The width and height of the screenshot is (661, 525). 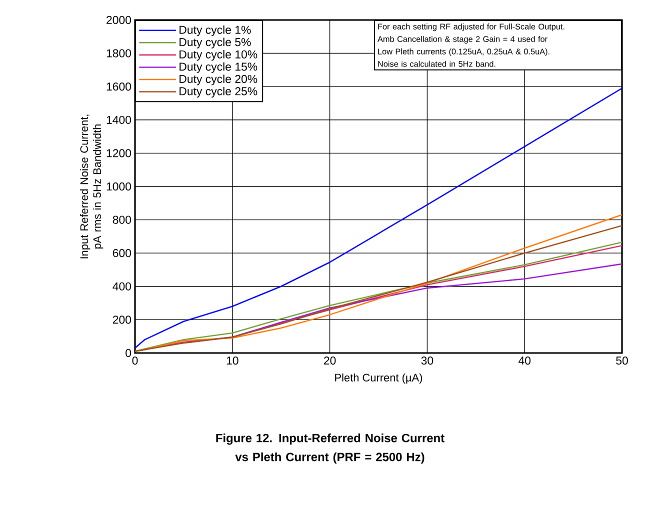 What do you see at coordinates (330, 449) in the screenshot?
I see `text: Figure 12. Input-Referred Noise Current vs Pleth Current (PRF = 2500 Hz)` at bounding box center [330, 449].